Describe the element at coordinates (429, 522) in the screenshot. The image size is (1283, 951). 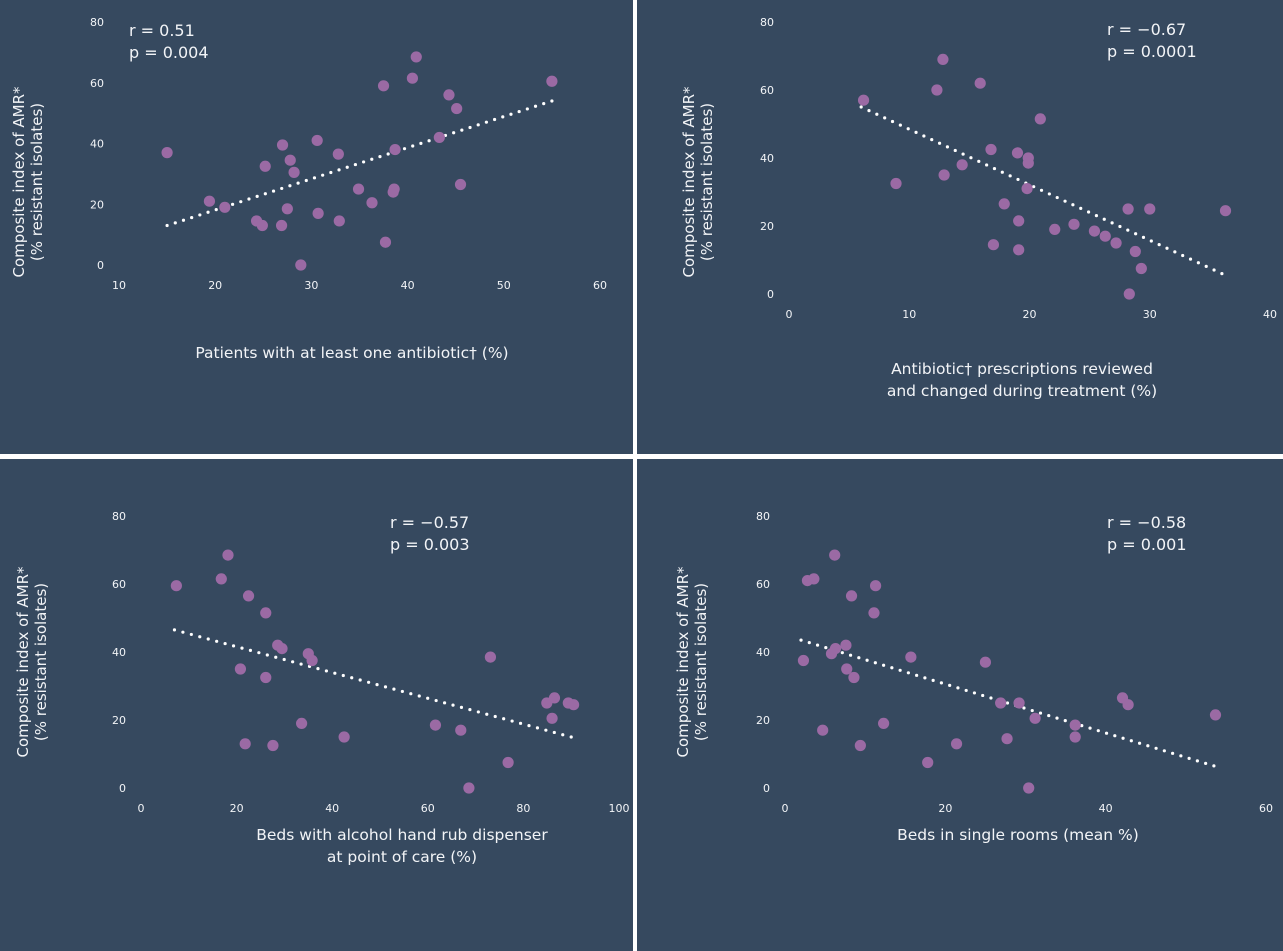
I see `correlation-r-label: r = −0.57` at that location.